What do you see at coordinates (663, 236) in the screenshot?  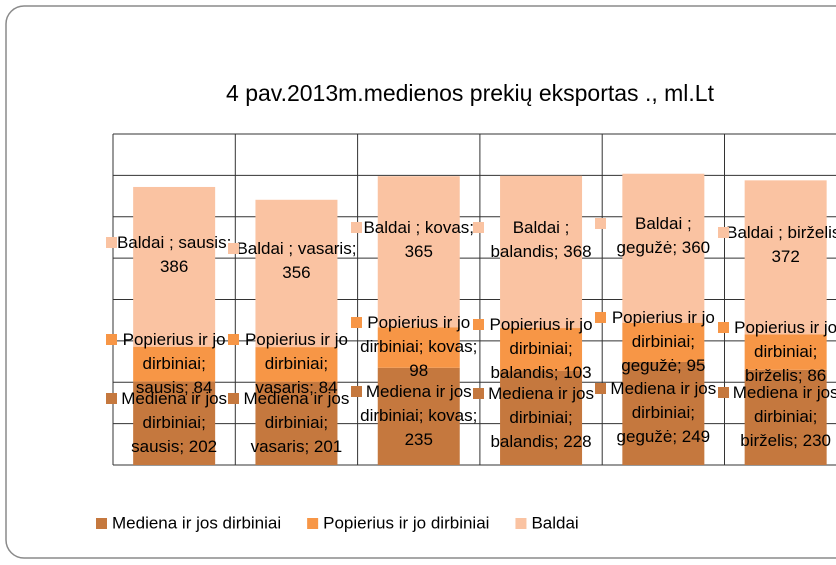 I see `data-label: Baldai ; gegužė; 360` at bounding box center [663, 236].